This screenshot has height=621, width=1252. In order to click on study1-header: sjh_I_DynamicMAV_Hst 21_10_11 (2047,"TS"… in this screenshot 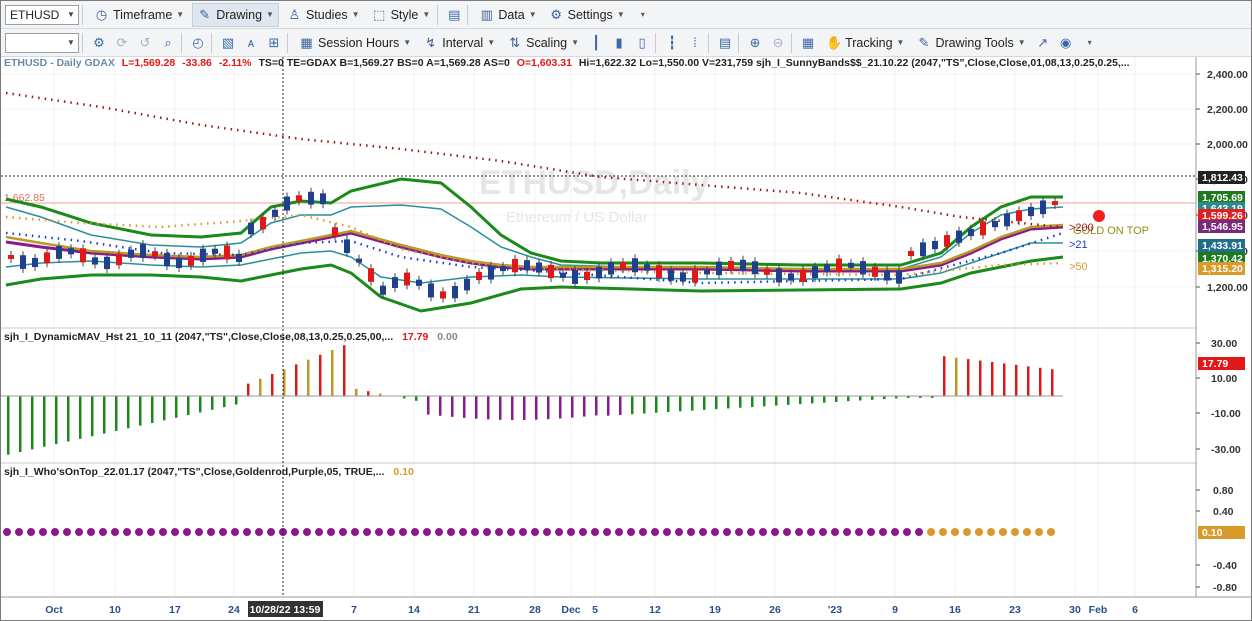, I will do `click(231, 337)`.